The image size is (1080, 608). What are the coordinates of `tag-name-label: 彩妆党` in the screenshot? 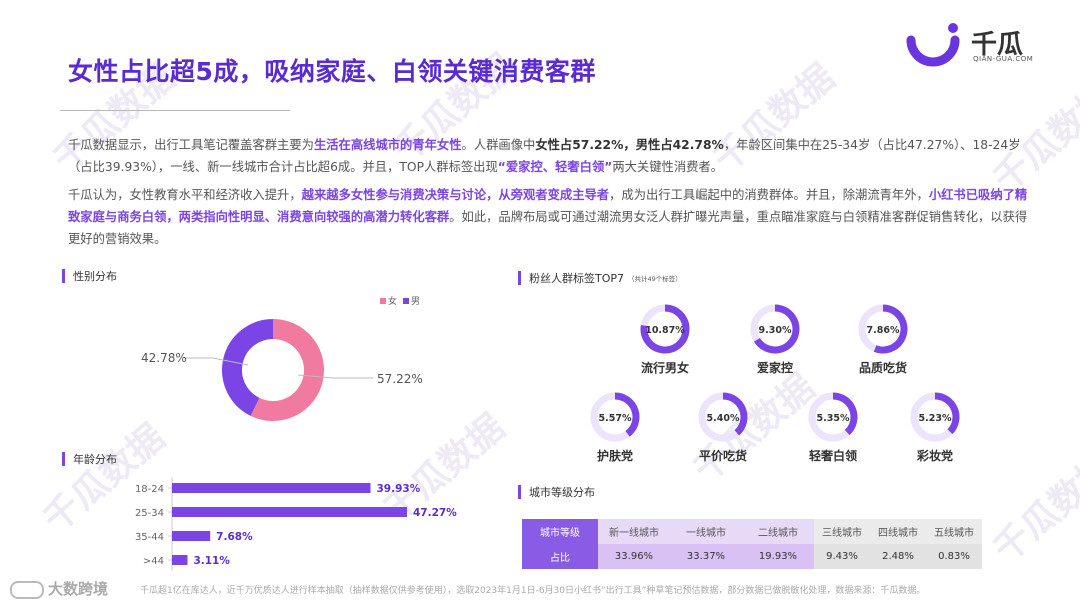 It's located at (934, 455).